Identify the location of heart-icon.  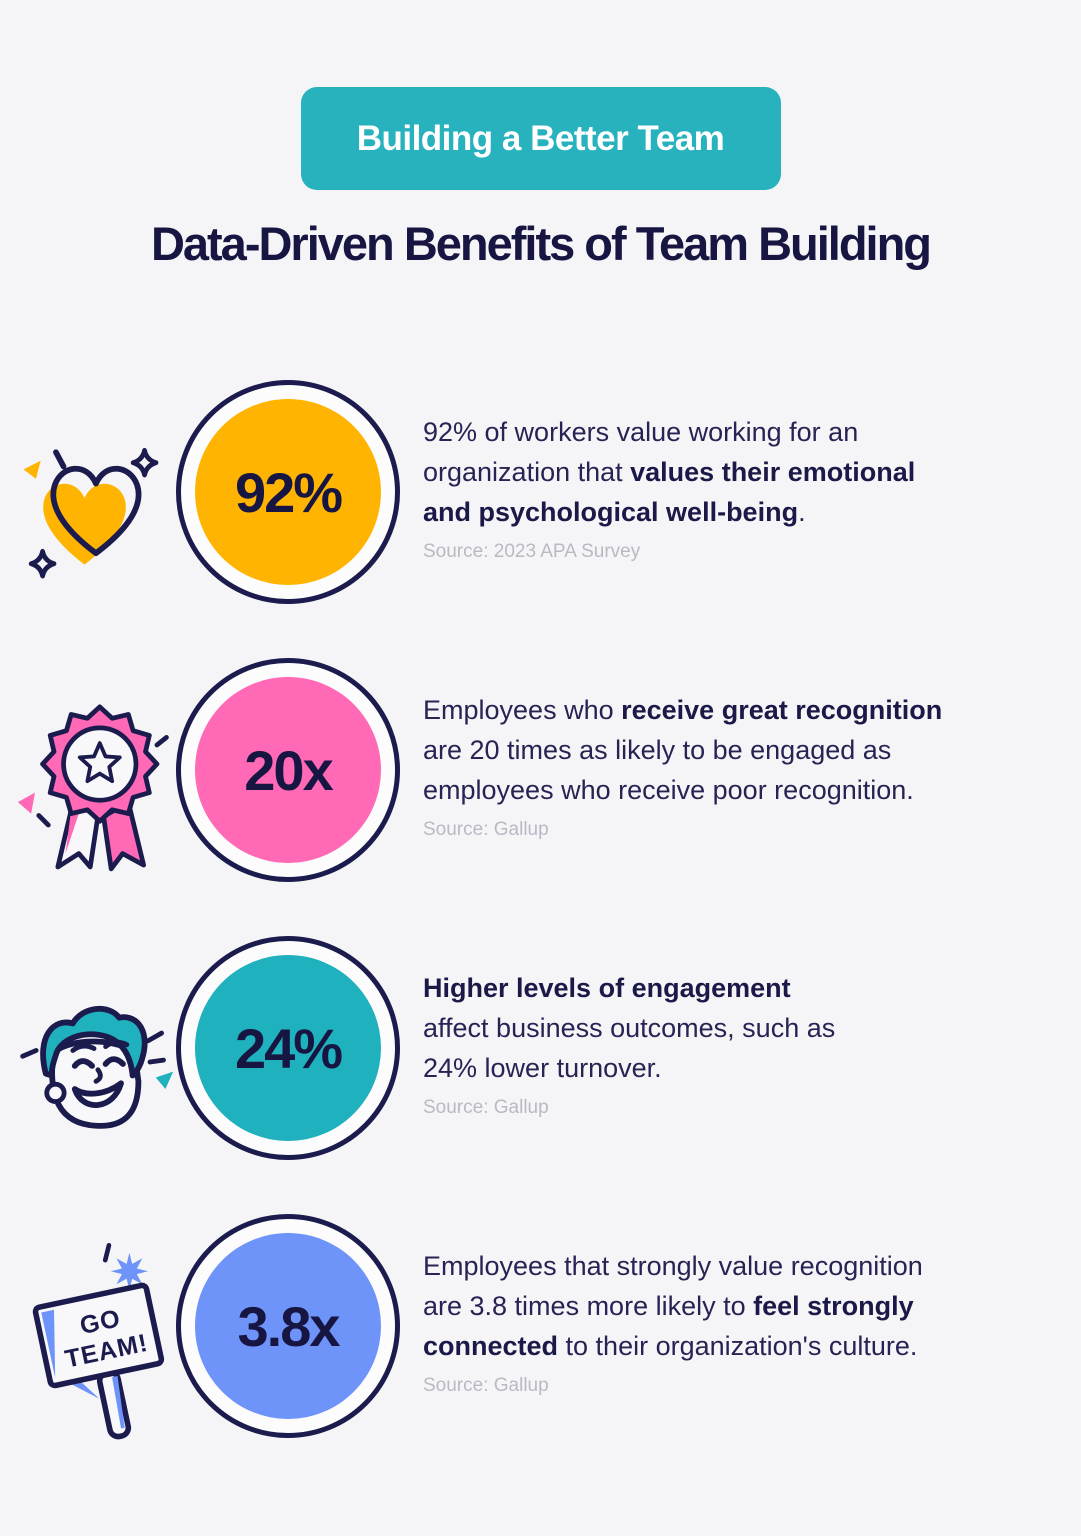
(95, 506).